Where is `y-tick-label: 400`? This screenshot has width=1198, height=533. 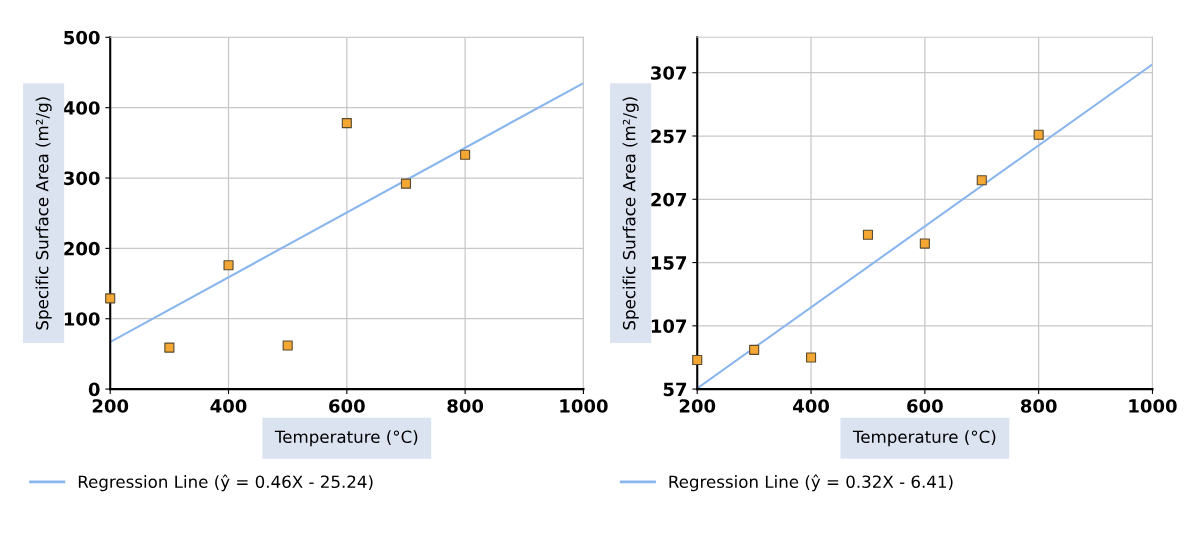
y-tick-label: 400 is located at coordinates (81, 108).